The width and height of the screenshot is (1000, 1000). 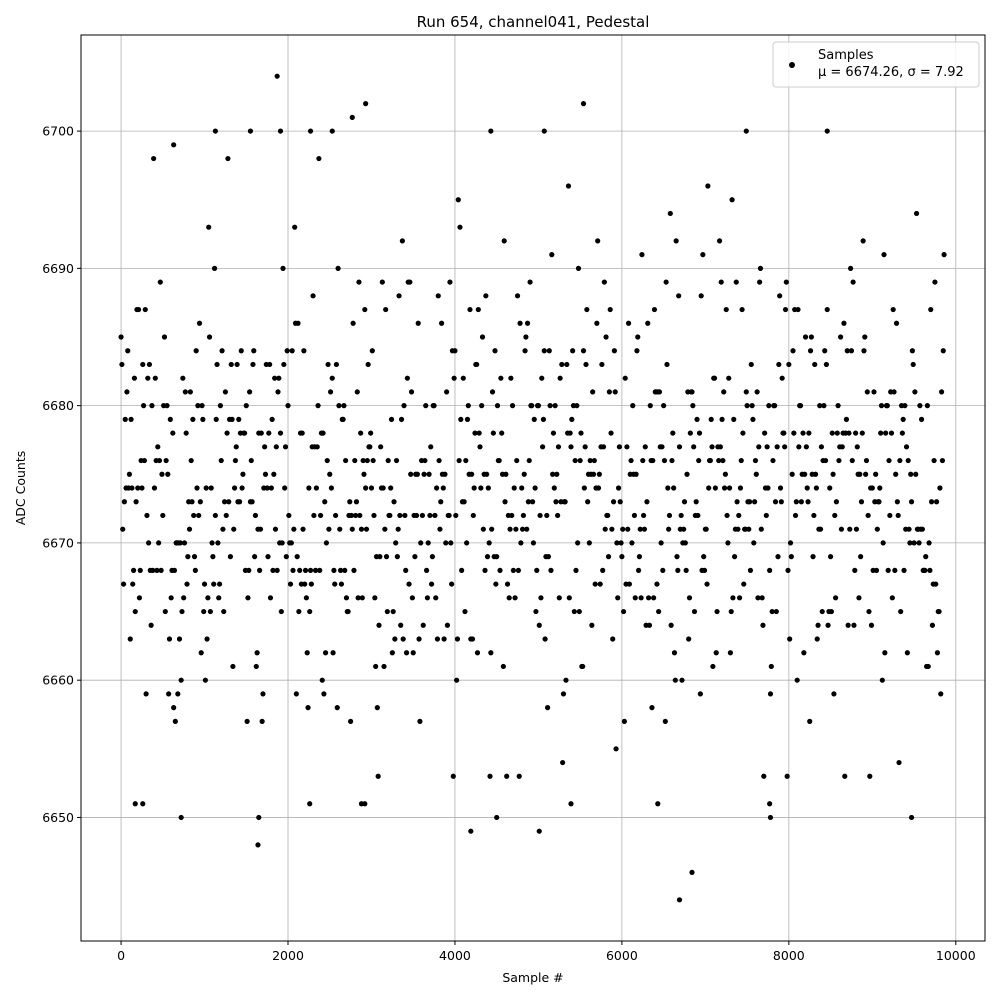 What do you see at coordinates (58, 542) in the screenshot?
I see `y-tick-label: 6670` at bounding box center [58, 542].